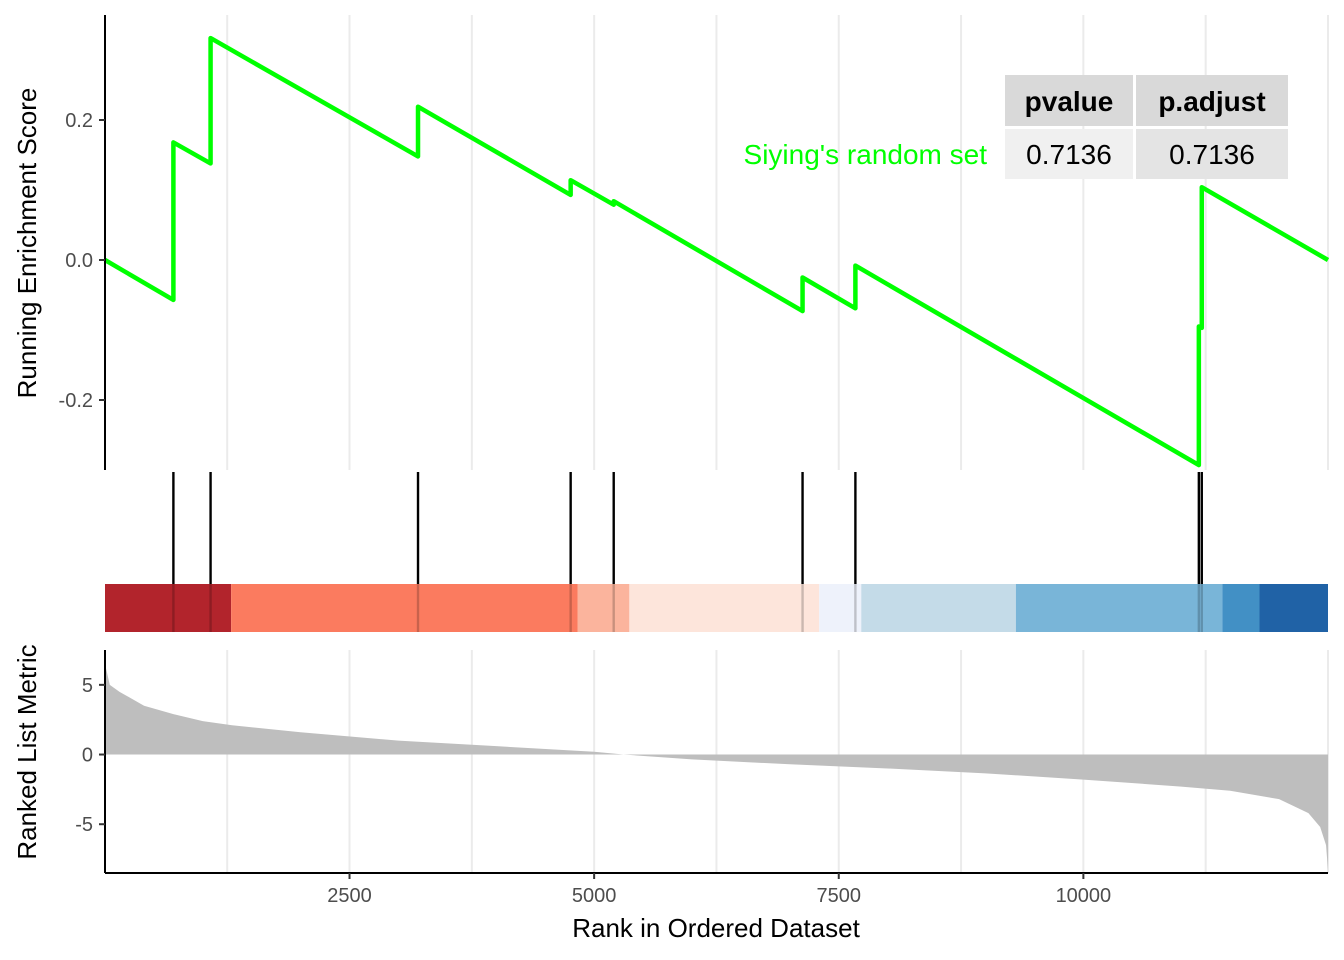 The height and width of the screenshot is (960, 1344). I want to click on ranked-metric-y-axis-title: Ranked List Metric, so click(27, 751).